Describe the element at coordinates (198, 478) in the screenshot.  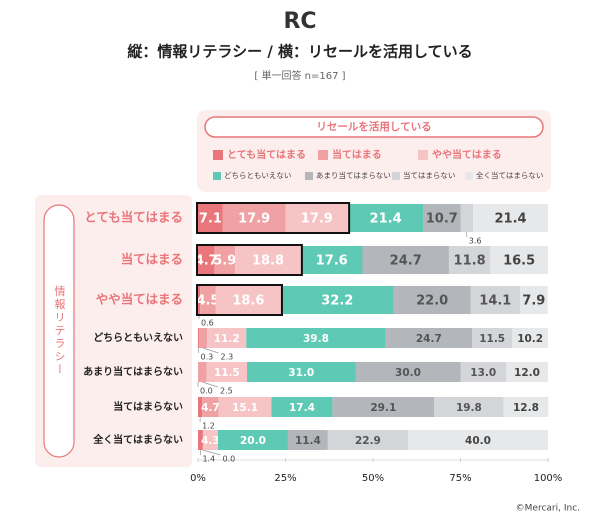
I see `x-tick-label: 0%` at that location.